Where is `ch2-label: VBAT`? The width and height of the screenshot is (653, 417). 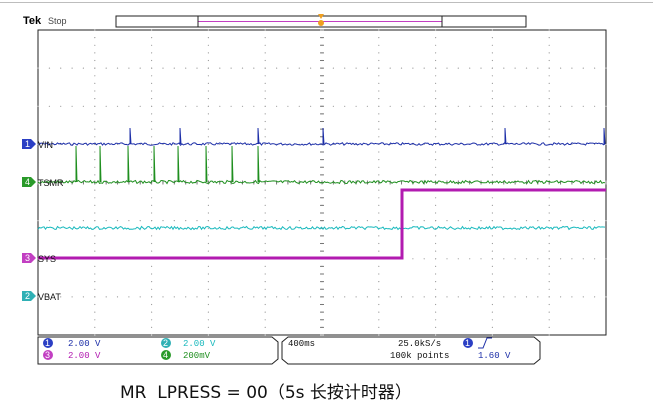 ch2-label: VBAT is located at coordinates (49, 297).